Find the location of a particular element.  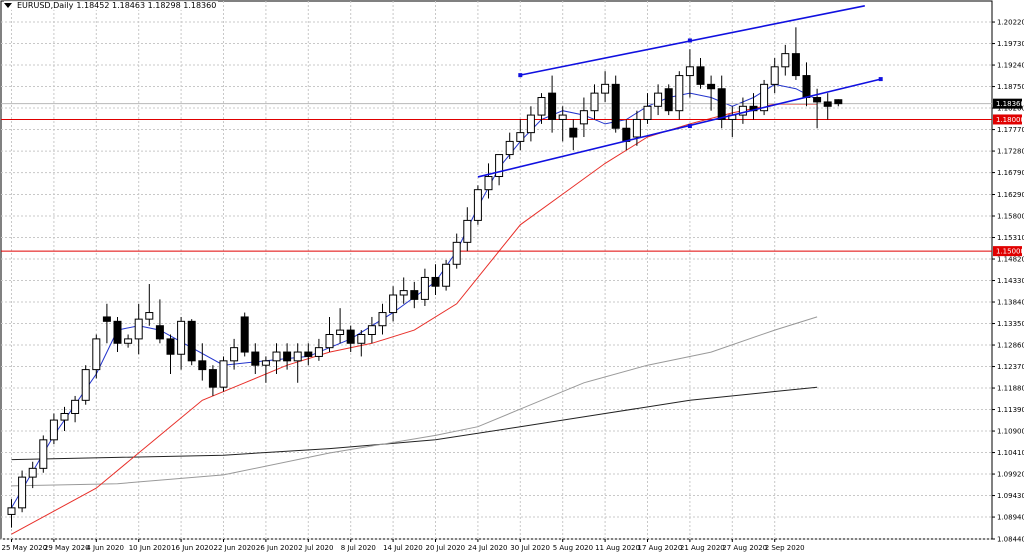

time-tick-label: 11 Aug 2020 is located at coordinates (617, 548).